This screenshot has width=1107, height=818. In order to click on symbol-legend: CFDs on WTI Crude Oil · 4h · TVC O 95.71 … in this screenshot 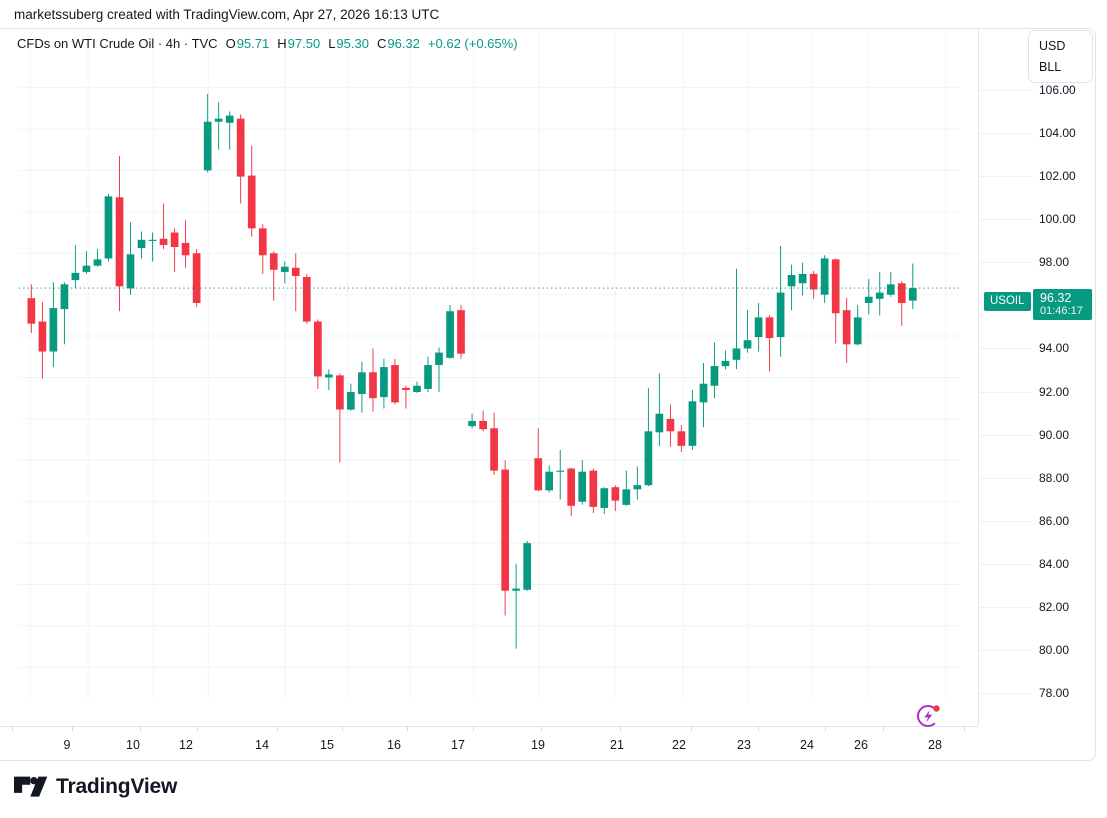, I will do `click(267, 43)`.